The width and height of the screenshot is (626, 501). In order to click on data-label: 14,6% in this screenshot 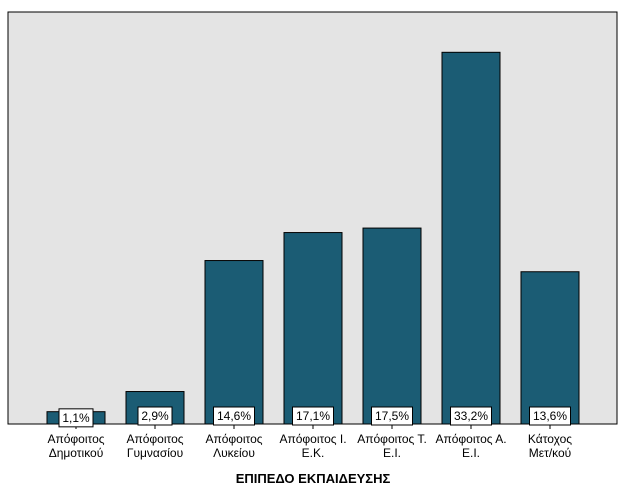, I will do `click(234, 416)`.